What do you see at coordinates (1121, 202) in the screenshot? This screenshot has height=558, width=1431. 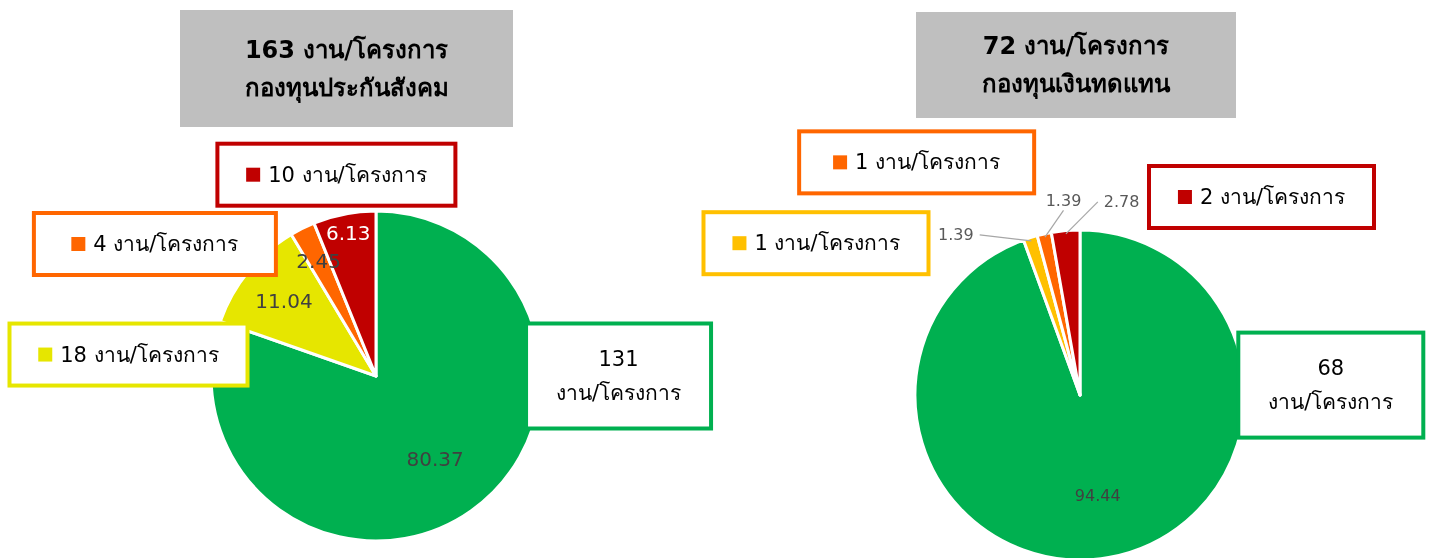 I see `data-label: 2.78` at bounding box center [1121, 202].